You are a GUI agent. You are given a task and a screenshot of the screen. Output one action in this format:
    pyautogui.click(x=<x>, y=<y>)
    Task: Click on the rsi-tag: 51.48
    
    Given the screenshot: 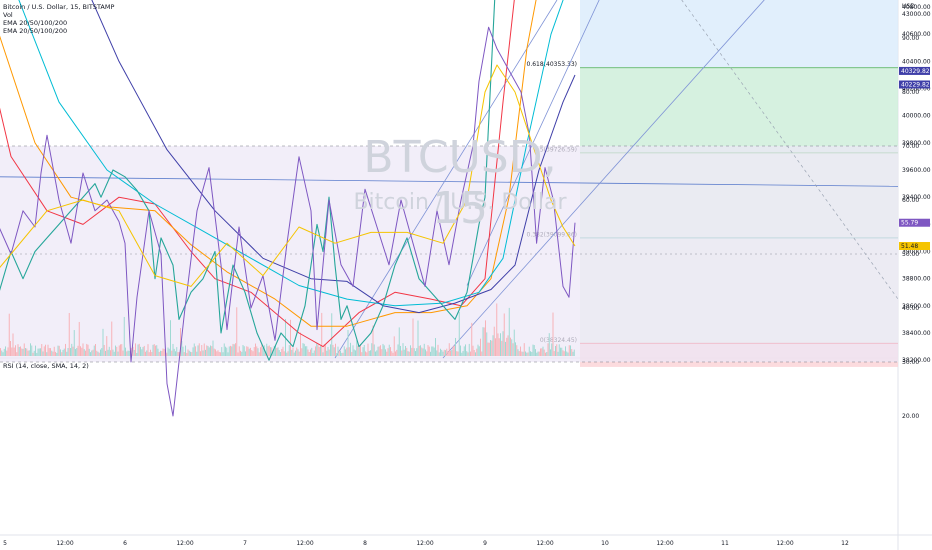 What is the action you would take?
    pyautogui.click(x=909, y=246)
    